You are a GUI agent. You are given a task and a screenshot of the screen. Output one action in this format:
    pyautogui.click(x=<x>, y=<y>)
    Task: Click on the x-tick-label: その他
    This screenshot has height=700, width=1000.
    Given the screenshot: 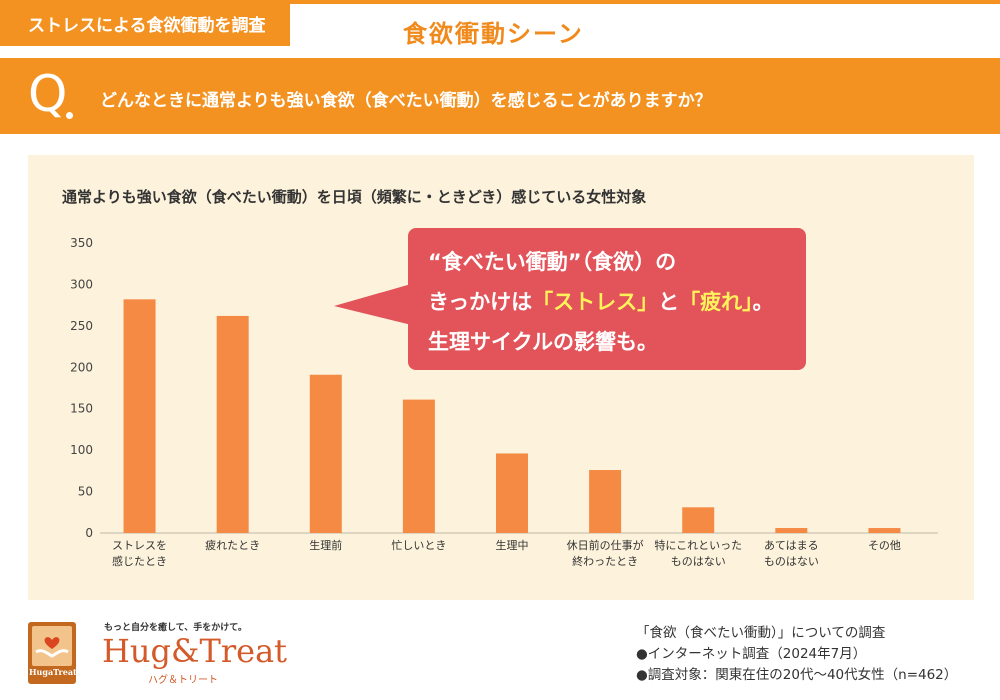 What is the action you would take?
    pyautogui.click(x=884, y=545)
    